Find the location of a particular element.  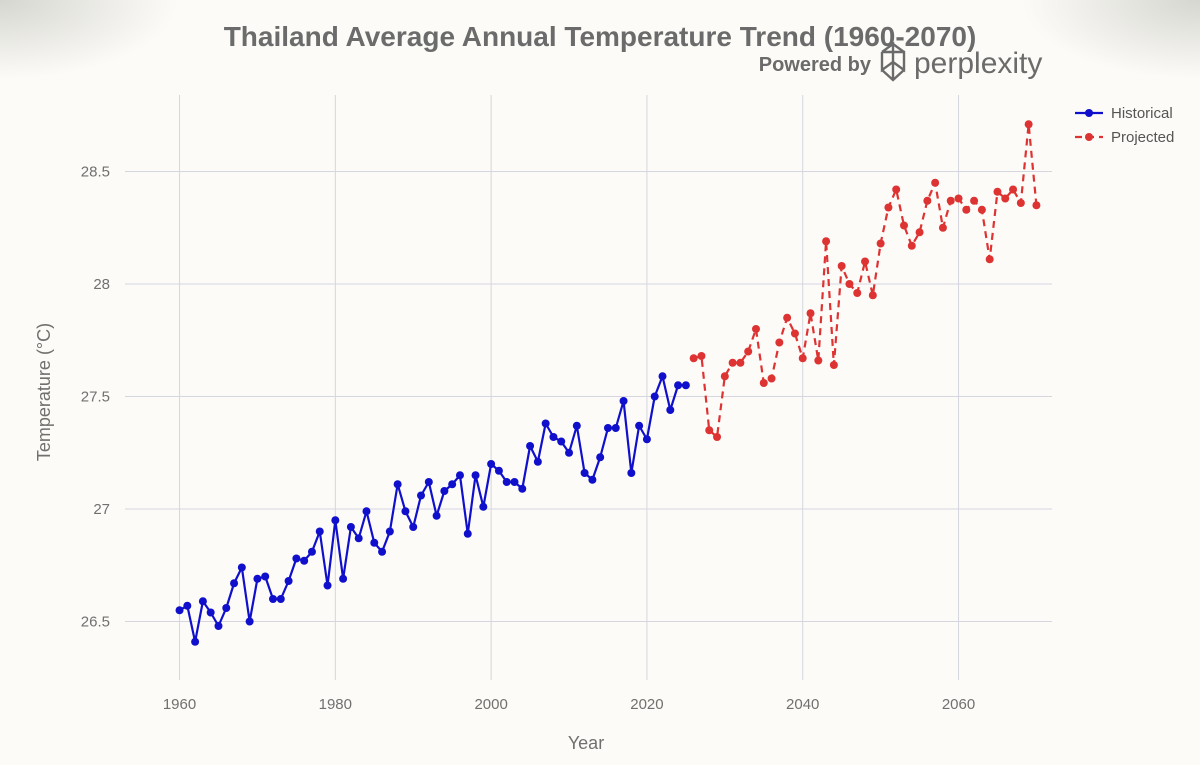

x-tick-labels: 1960 1980 2000 2020 2040 2060 is located at coordinates (569, 704).